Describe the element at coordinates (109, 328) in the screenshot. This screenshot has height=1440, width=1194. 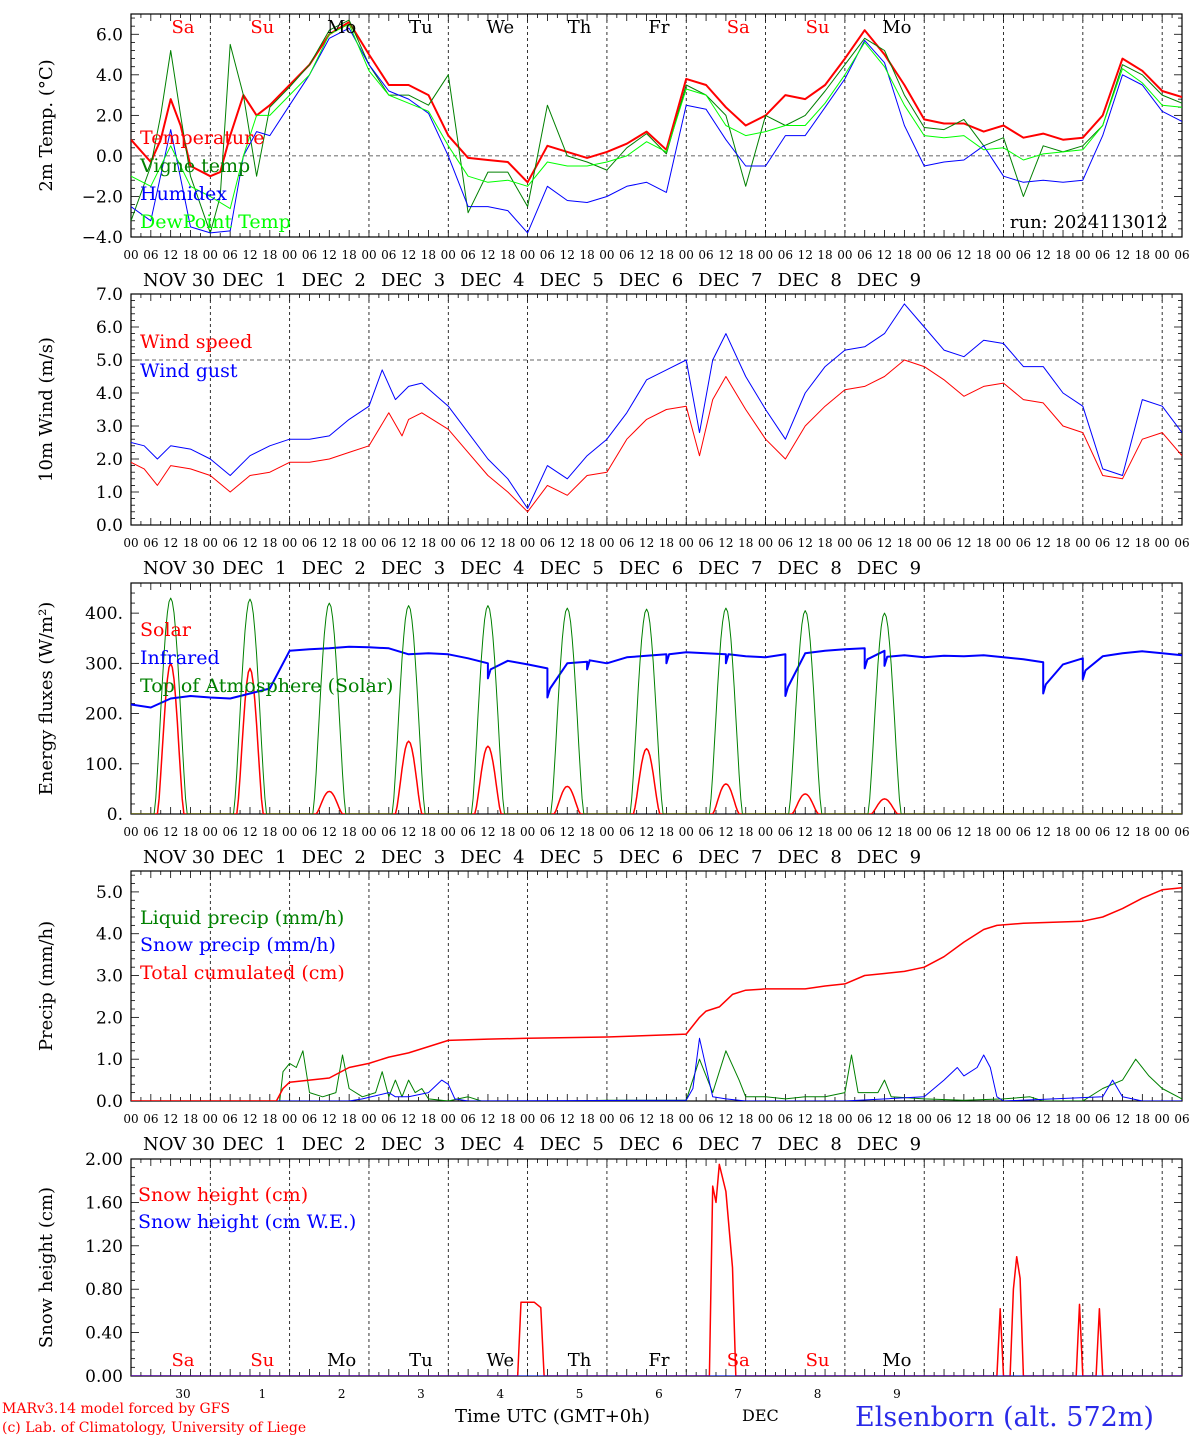
I see `y-tick-label: 6.0` at that location.